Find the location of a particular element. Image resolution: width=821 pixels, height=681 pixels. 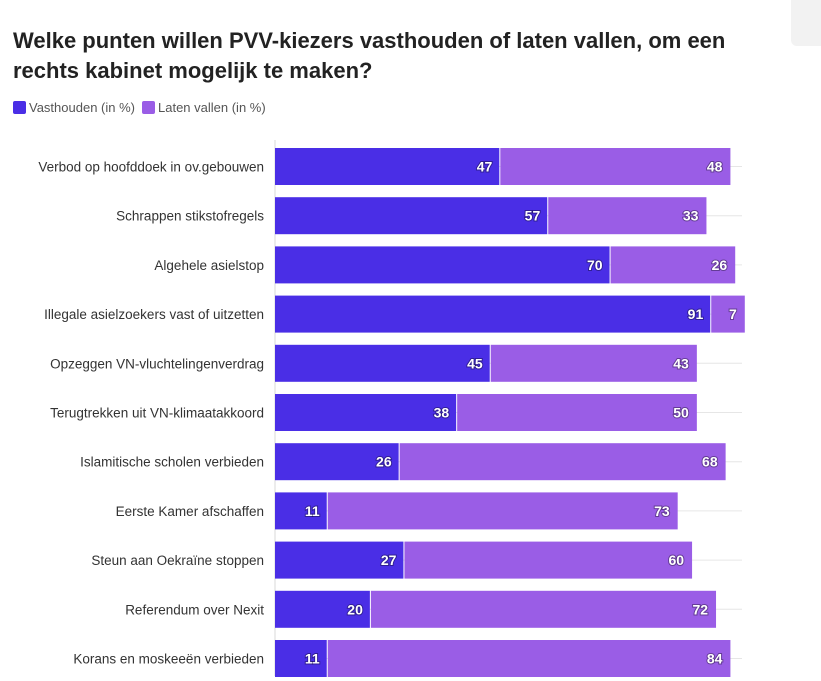

legend-item-laten-vallen: Laten vallen (in %) is located at coordinates (204, 107).